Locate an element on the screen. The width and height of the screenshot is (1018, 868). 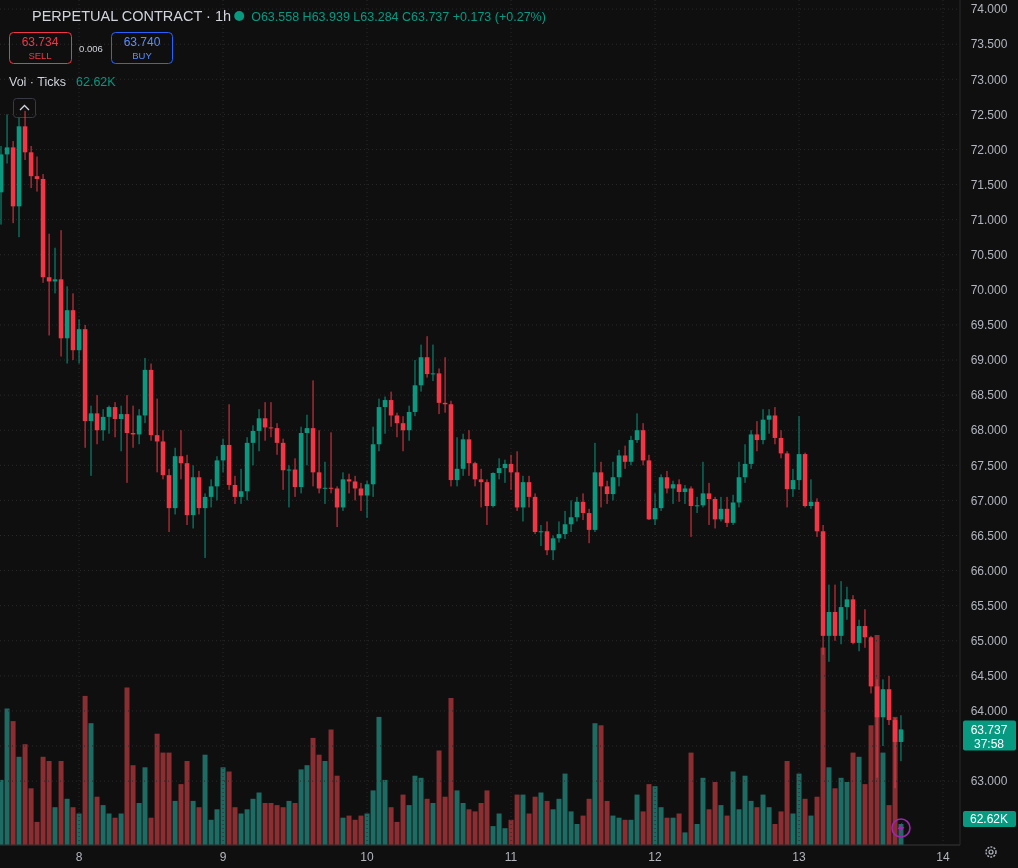
y-tick-label: 64.500 is located at coordinates (989, 676).